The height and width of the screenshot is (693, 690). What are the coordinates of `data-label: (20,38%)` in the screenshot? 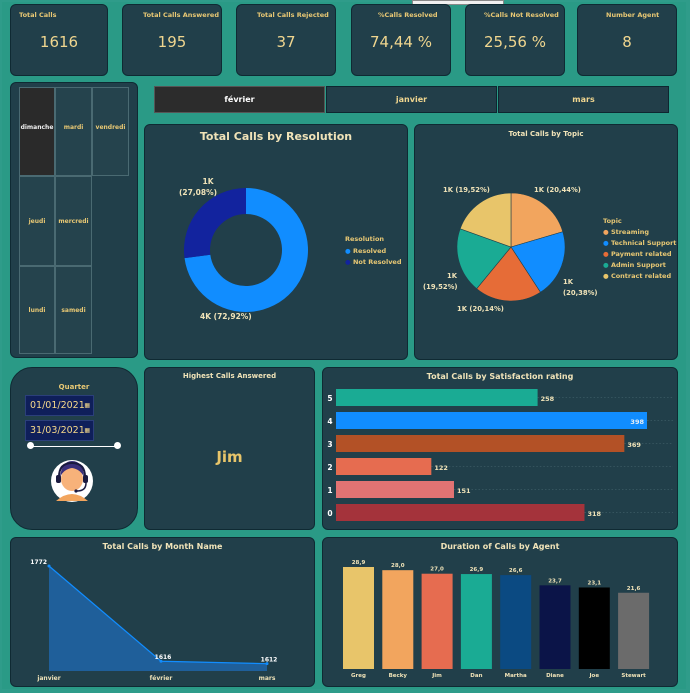 It's located at (580, 293).